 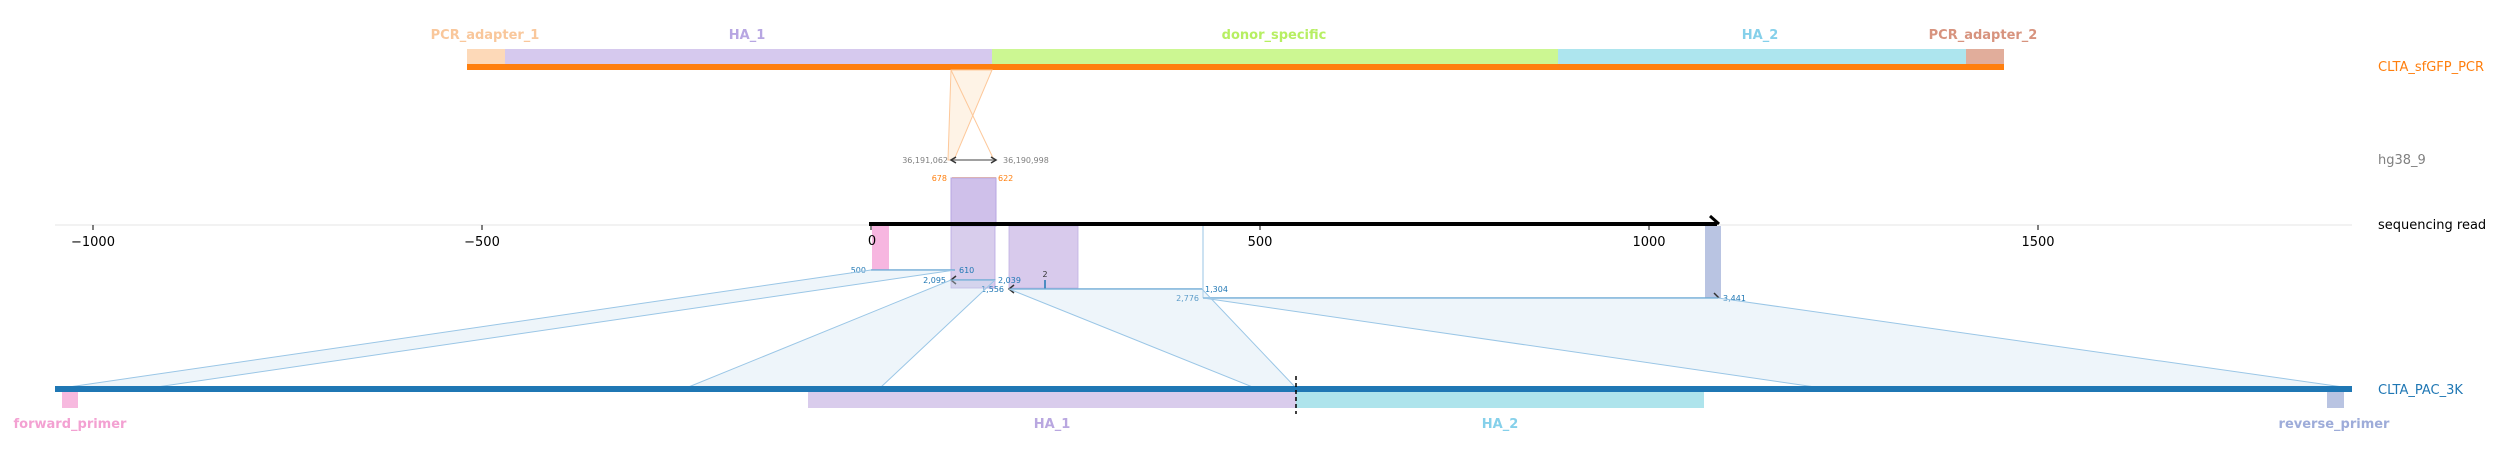 What do you see at coordinates (1052, 400) in the screenshot?
I see `pac-feature-ha1-bar` at bounding box center [1052, 400].